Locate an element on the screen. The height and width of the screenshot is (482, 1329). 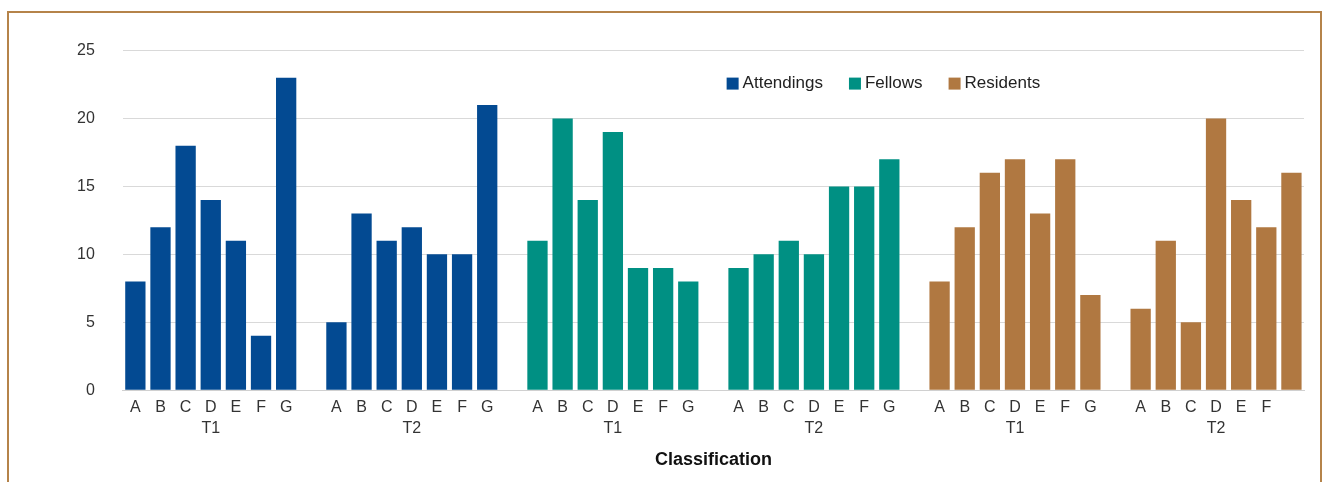
y-tick-label: 20 is located at coordinates (86, 117).